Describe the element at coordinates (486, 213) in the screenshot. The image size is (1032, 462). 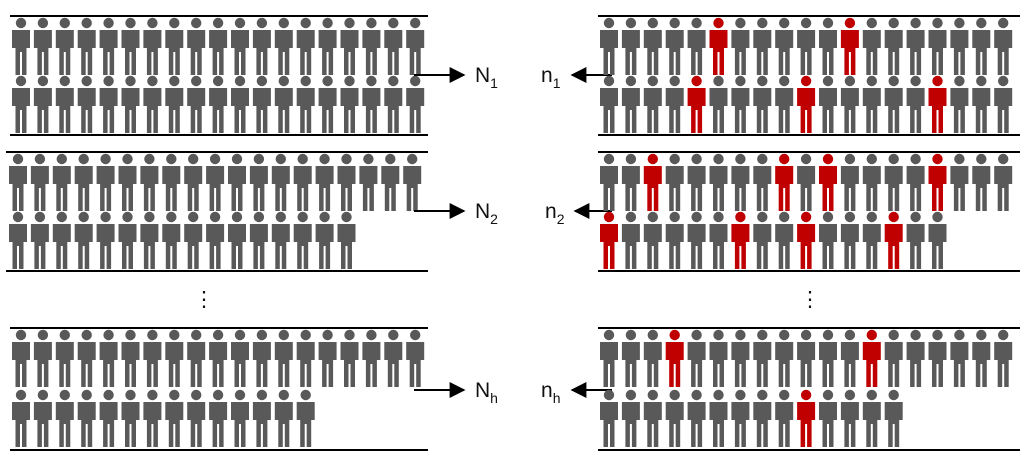
I see `population-size-label: N2` at that location.